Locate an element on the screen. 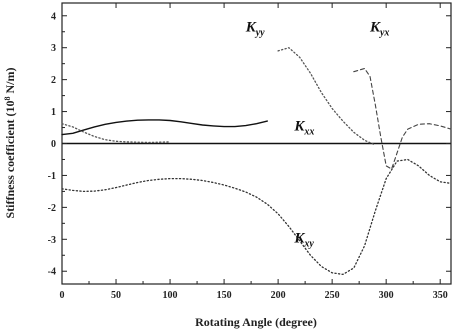  y-tick-label-3: -1 is located at coordinates (52, 176).